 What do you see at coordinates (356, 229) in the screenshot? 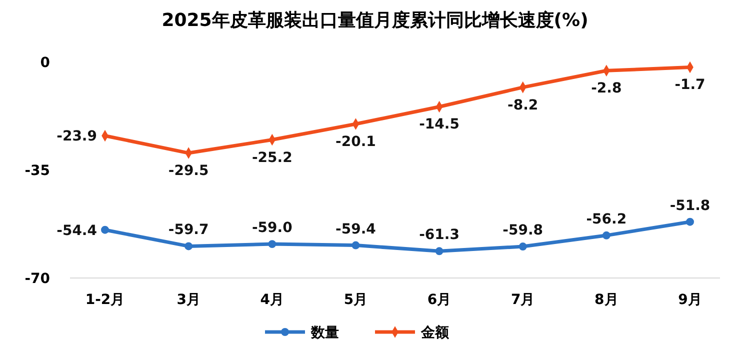
I see `data-label: -59.4` at bounding box center [356, 229].